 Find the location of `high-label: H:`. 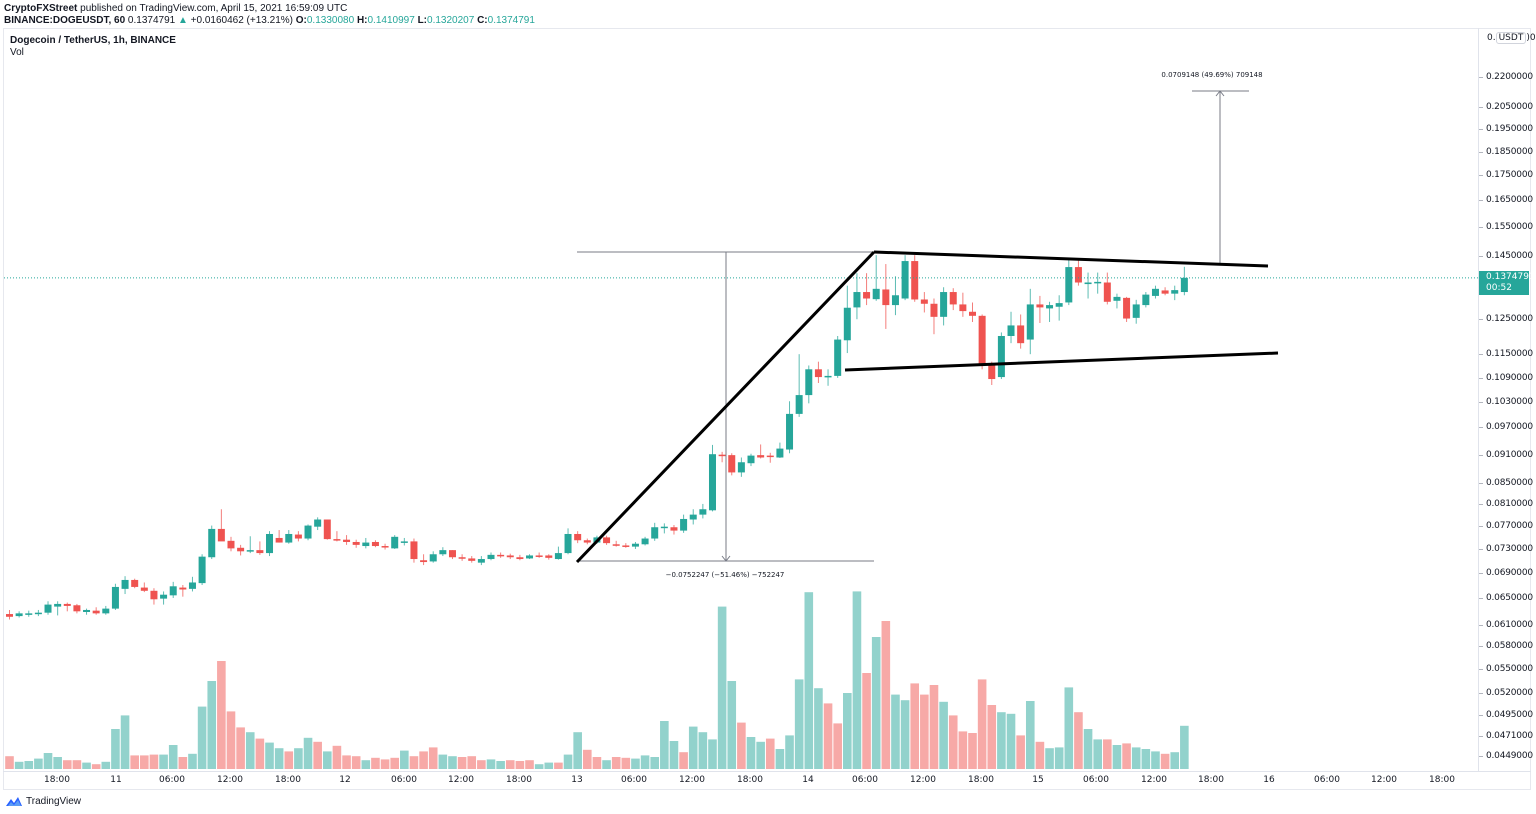

high-label: H: is located at coordinates (362, 20).